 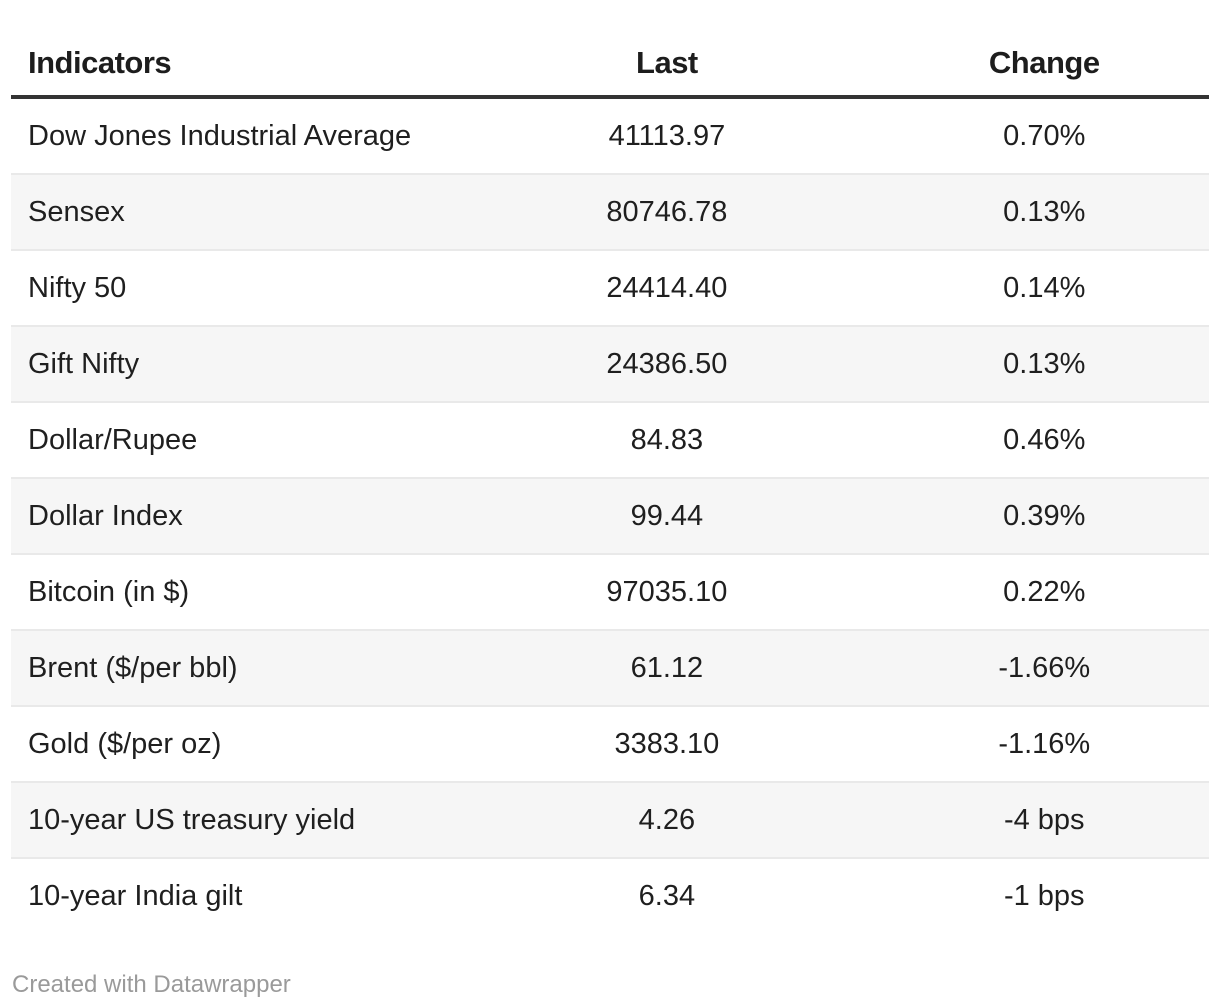 I want to click on table-row: Nifty 50 24414.40 0.14%, so click(x=610, y=288).